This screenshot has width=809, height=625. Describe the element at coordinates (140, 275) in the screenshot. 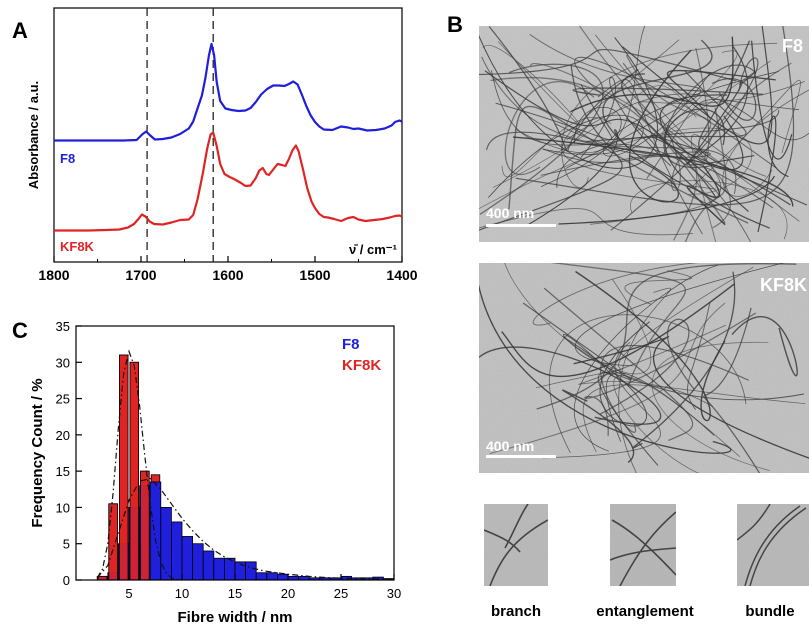

I see `x-tick-label-a: 1700` at that location.